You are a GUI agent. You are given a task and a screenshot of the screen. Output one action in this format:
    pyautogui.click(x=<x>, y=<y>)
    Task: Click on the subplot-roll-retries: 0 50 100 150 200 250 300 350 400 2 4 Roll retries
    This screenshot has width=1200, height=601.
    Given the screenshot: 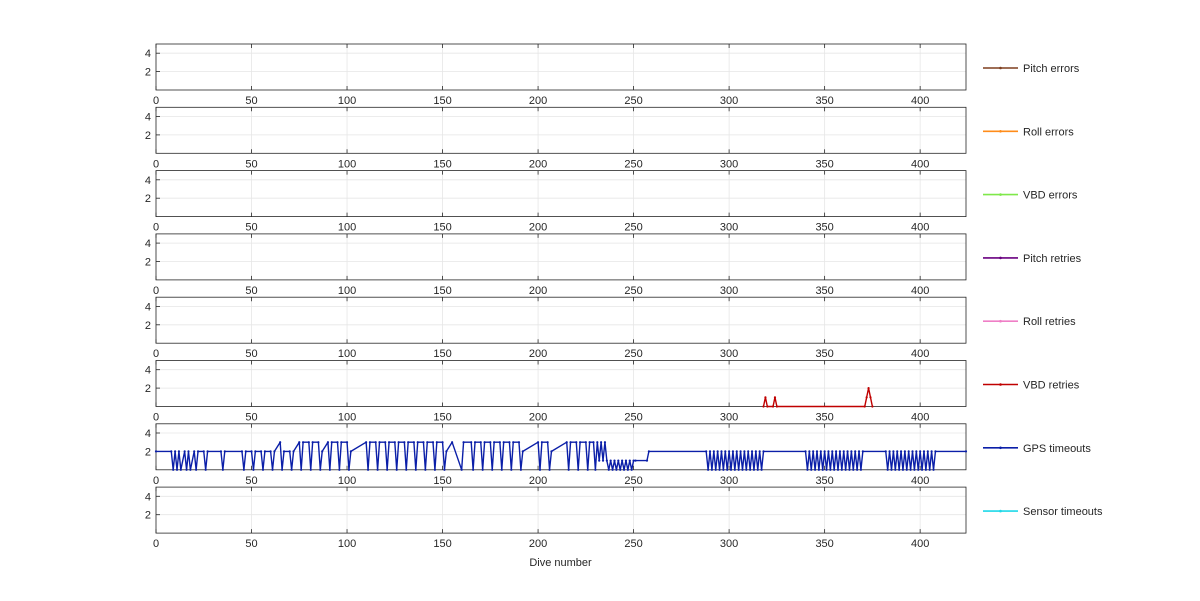 What is the action you would take?
    pyautogui.click(x=610, y=328)
    